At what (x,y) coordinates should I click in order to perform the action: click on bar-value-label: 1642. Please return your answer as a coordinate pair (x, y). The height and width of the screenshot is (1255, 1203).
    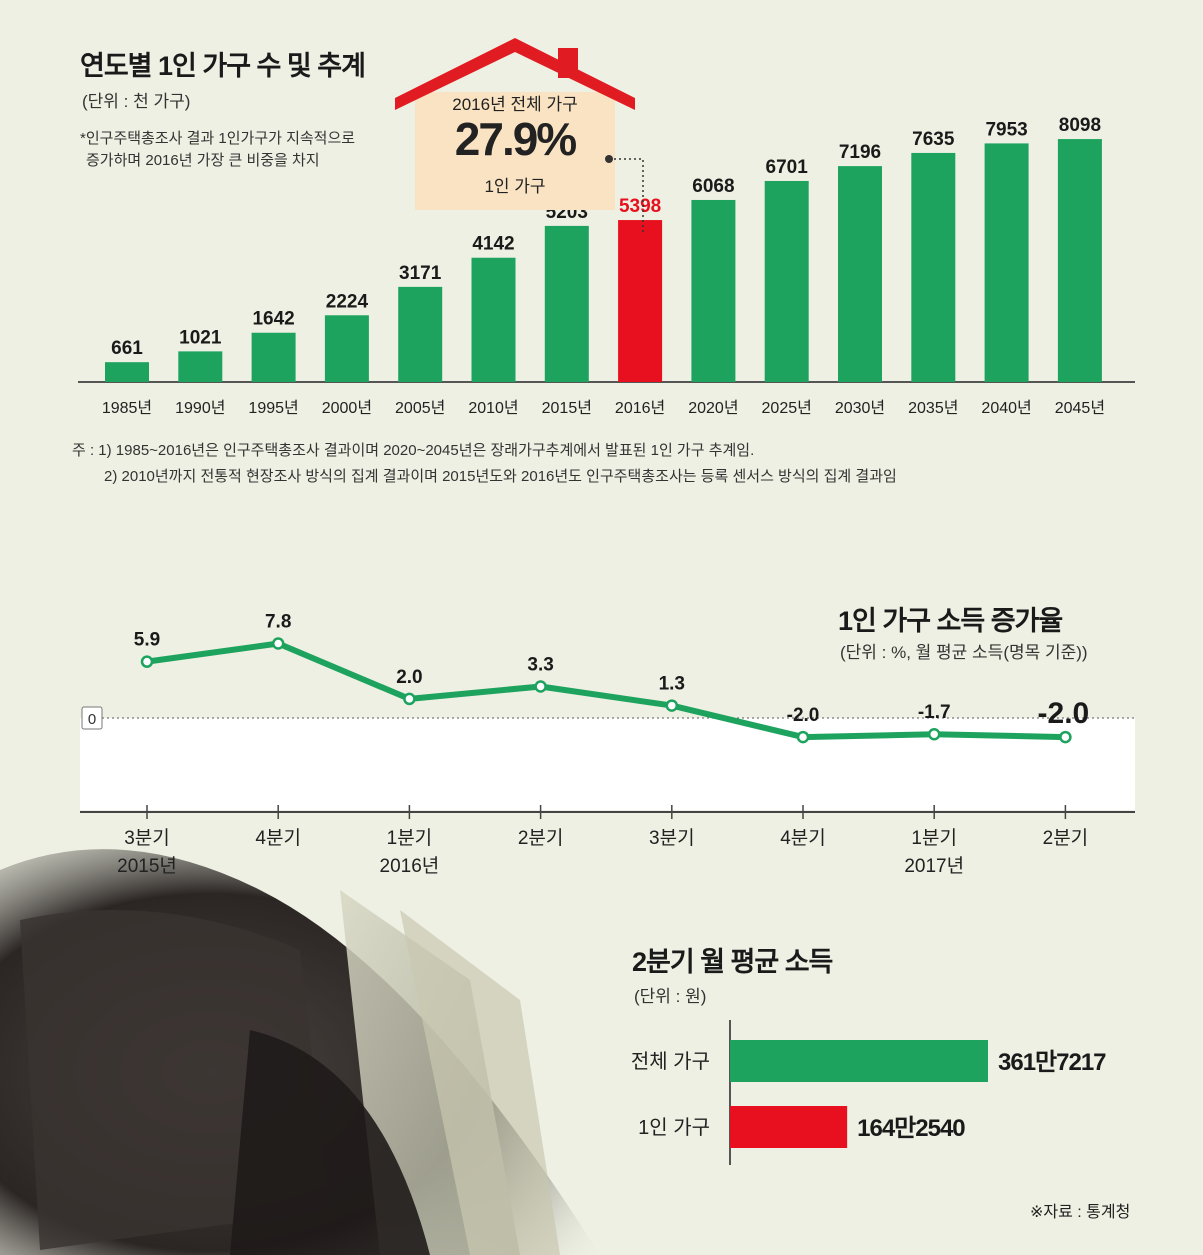
    Looking at the image, I should click on (273, 319).